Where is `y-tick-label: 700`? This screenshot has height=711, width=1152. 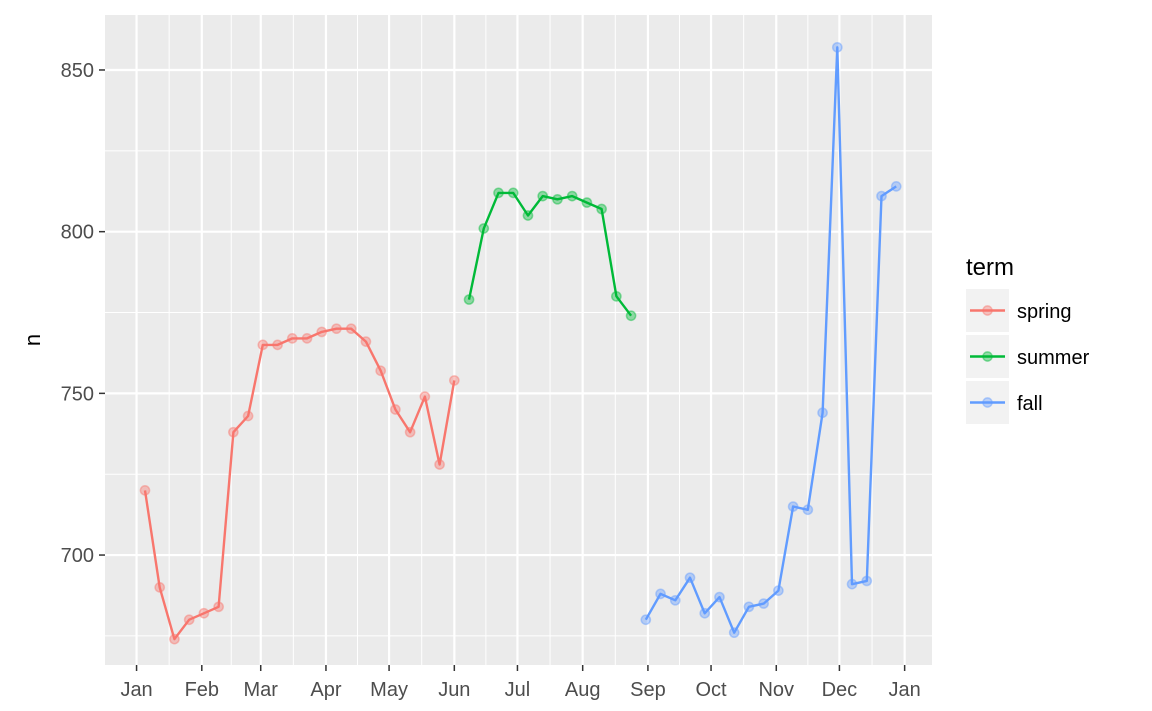
y-tick-label: 700 is located at coordinates (77, 556).